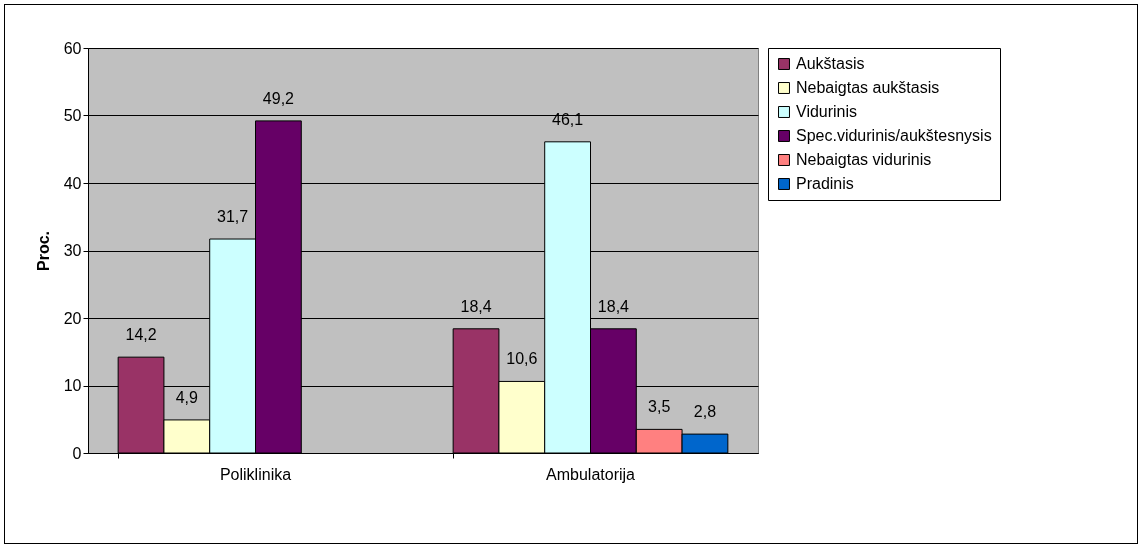 Image resolution: width=1144 pixels, height=550 pixels. Describe the element at coordinates (659, 407) in the screenshot. I see `data-label: 3,5` at that location.